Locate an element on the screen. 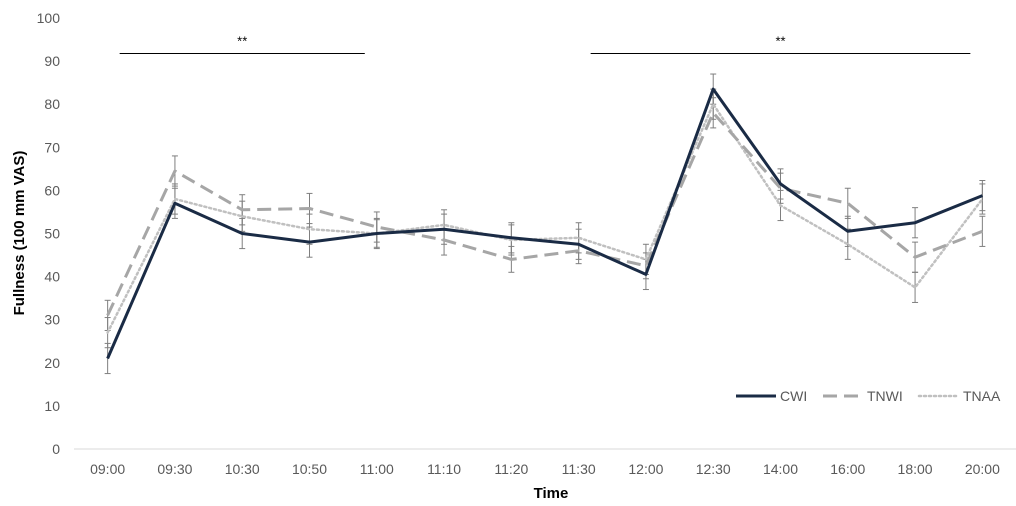 The width and height of the screenshot is (1016, 506). x-tick-label: 10:30 is located at coordinates (242, 469).